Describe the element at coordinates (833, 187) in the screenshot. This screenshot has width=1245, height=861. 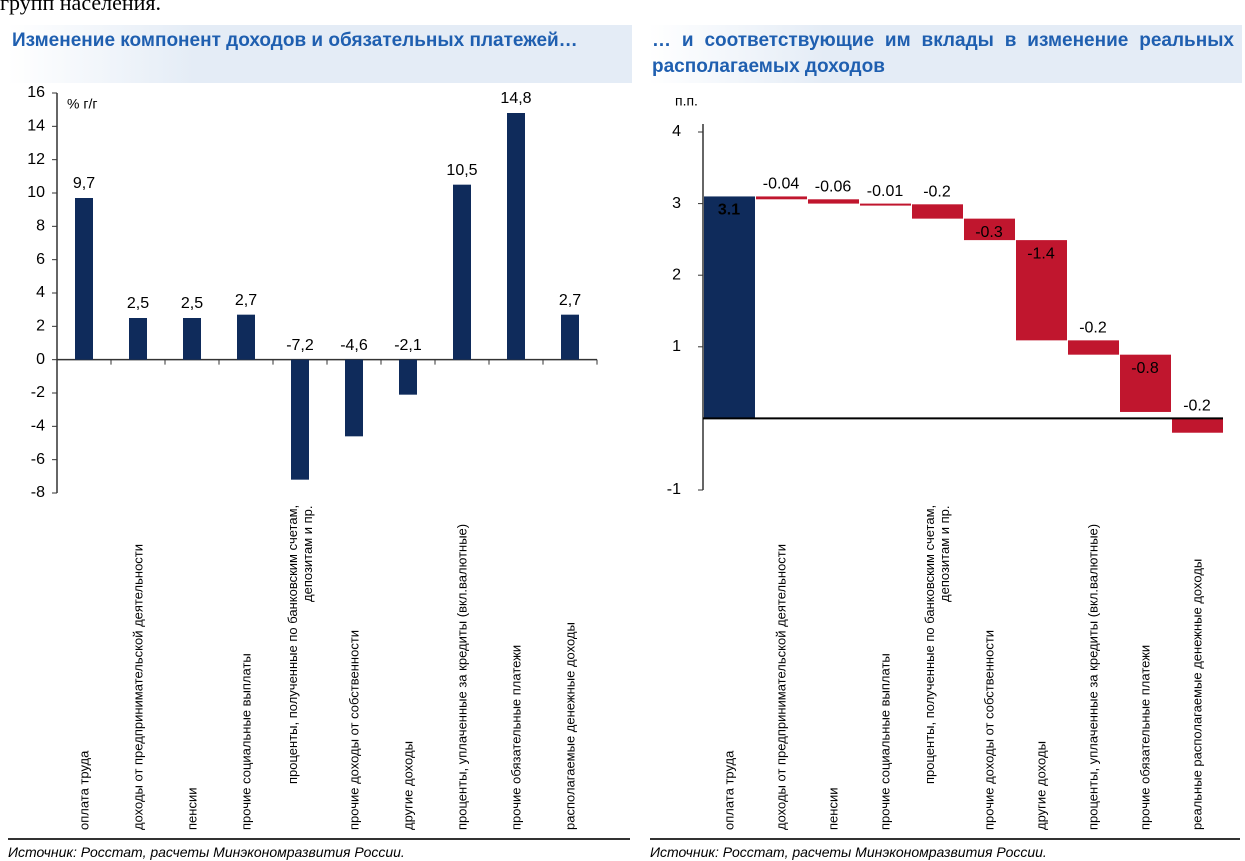
I see `data-label: -0.06` at that location.